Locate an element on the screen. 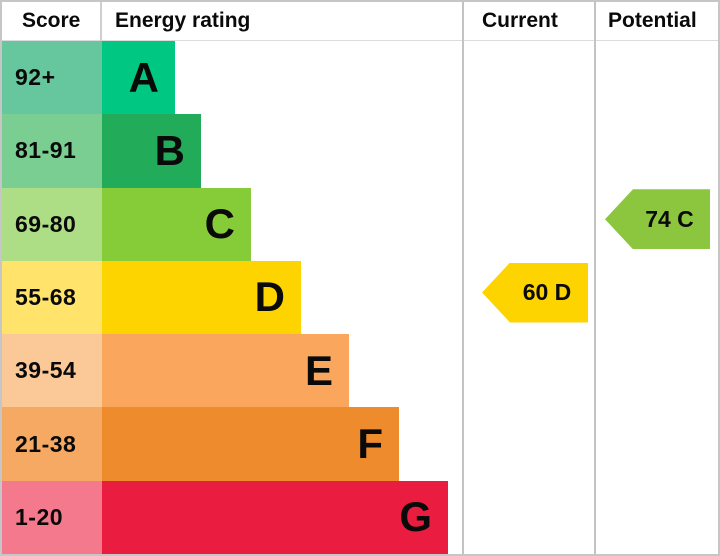 The height and width of the screenshot is (556, 720). score-range-label: 55-68 is located at coordinates (52, 297).